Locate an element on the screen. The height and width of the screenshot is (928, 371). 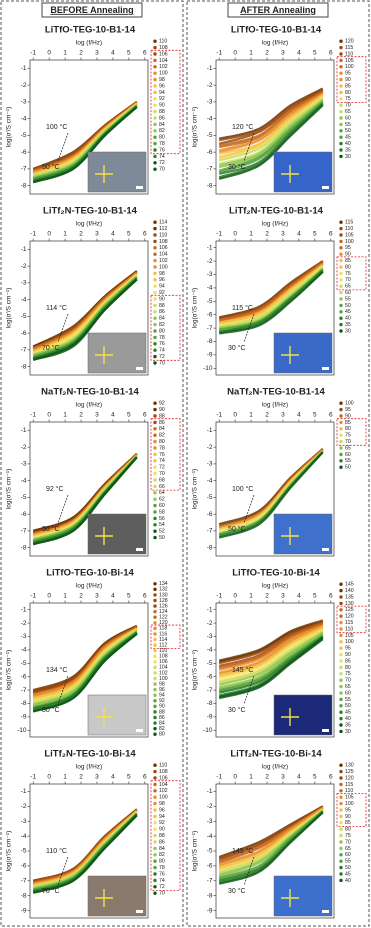
legend-label: 100 is located at coordinates (349, 404).